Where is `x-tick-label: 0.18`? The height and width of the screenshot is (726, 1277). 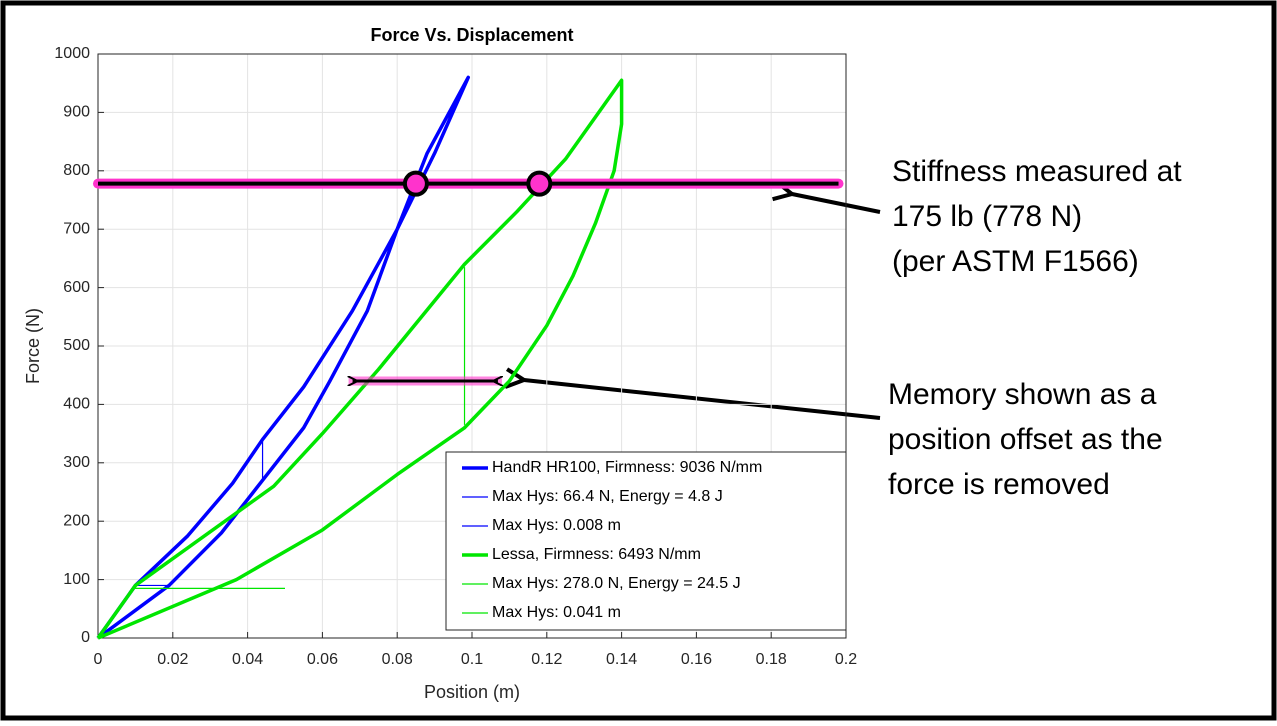 x-tick-label: 0.18 is located at coordinates (771, 659).